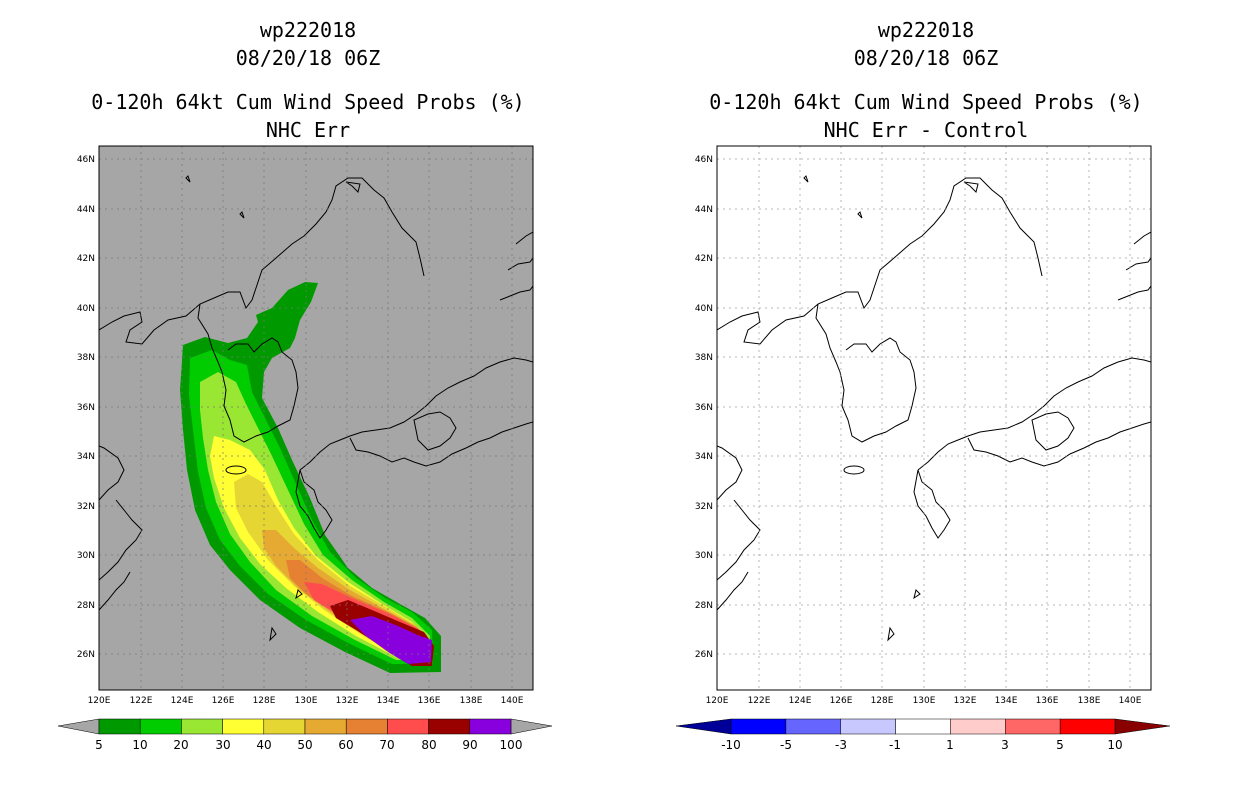 The height and width of the screenshot is (800, 1236). What do you see at coordinates (182, 701) in the screenshot?
I see `lon-label: 124E` at bounding box center [182, 701].